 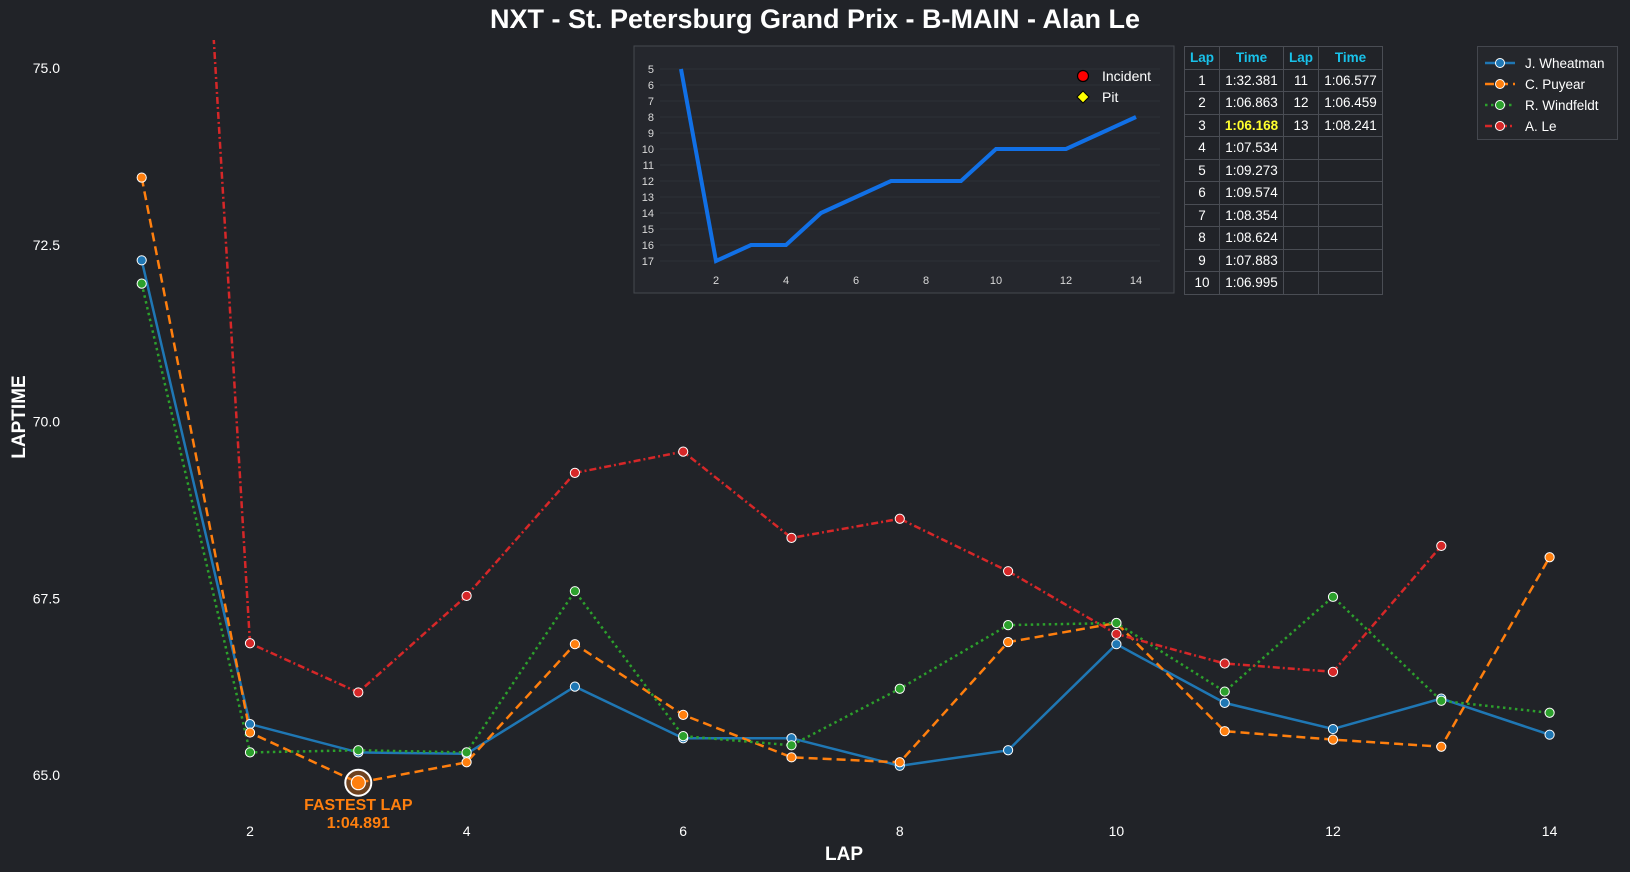 What do you see at coordinates (1202, 80) in the screenshot?
I see `table-cell: 1` at bounding box center [1202, 80].